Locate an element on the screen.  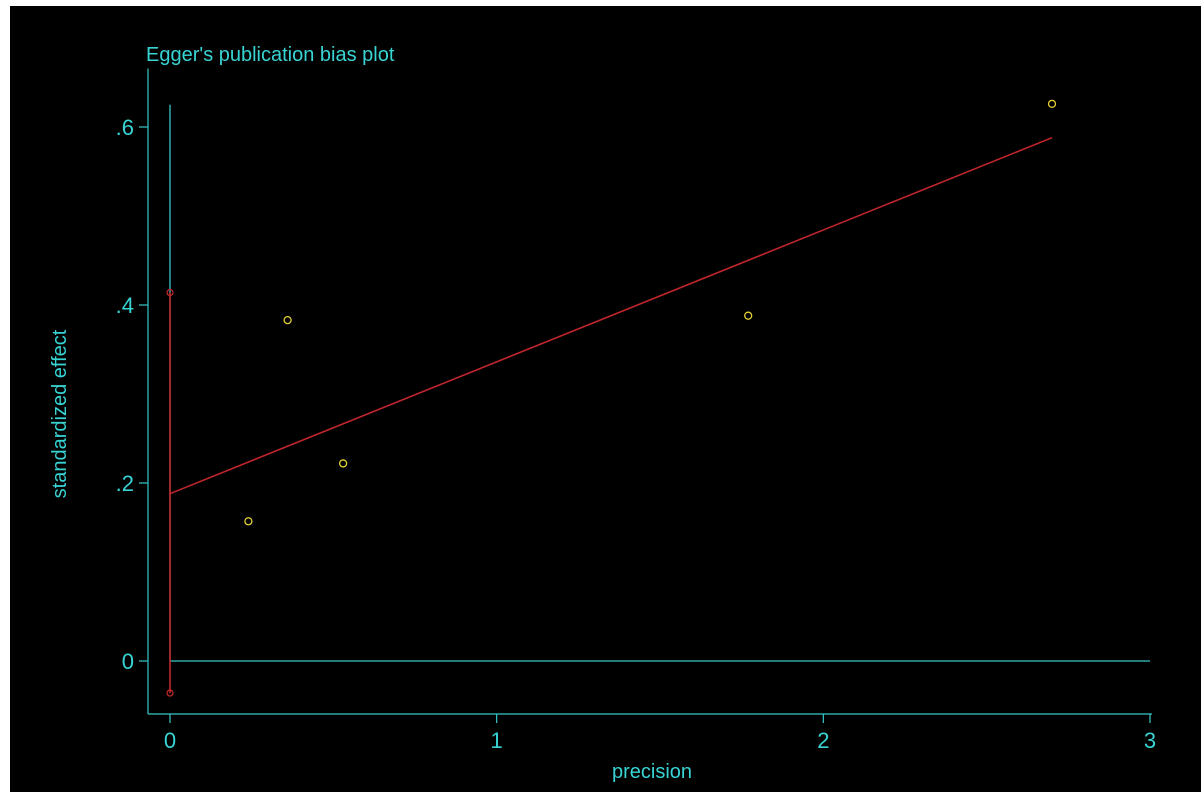
ci-upper-marker is located at coordinates (170, 292).